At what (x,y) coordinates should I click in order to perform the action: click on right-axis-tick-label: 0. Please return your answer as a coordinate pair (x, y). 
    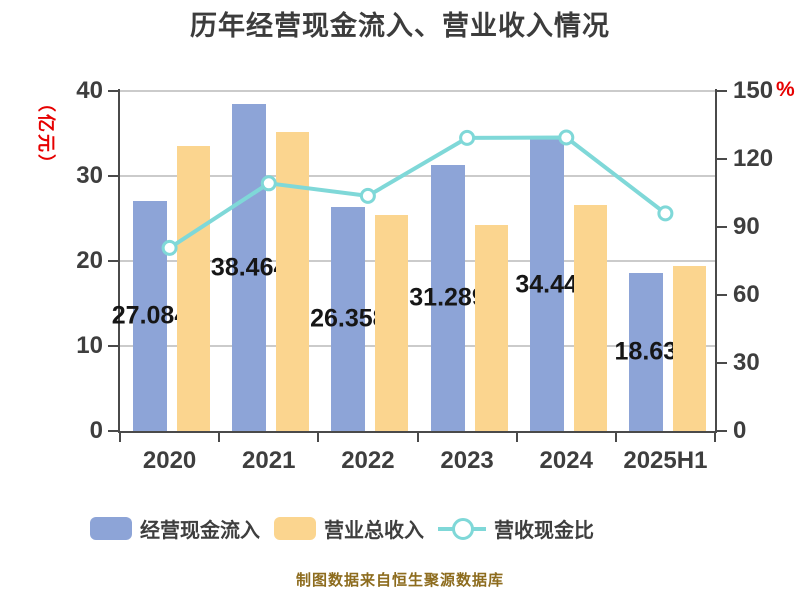
    Looking at the image, I should click on (740, 430).